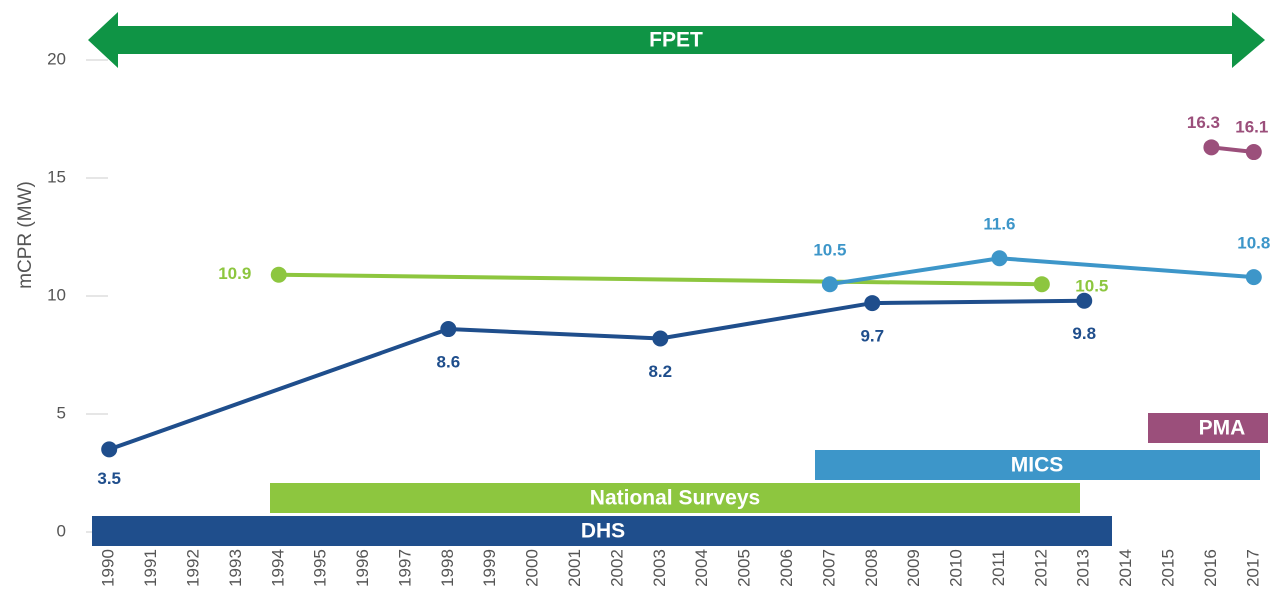 The image size is (1278, 592). Describe the element at coordinates (659, 568) in the screenshot. I see `x-tick-label: 2003` at that location.